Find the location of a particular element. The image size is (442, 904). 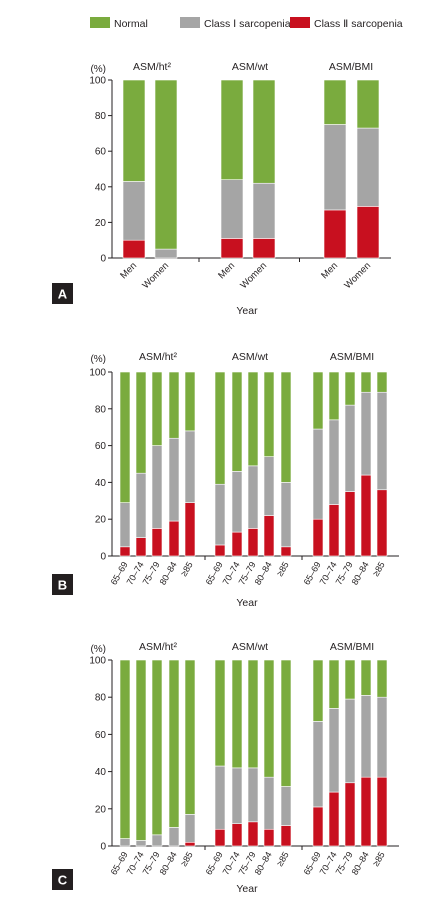

bar-c-asm-ht-70-74-class-sarcopenia is located at coordinates (141, 843).